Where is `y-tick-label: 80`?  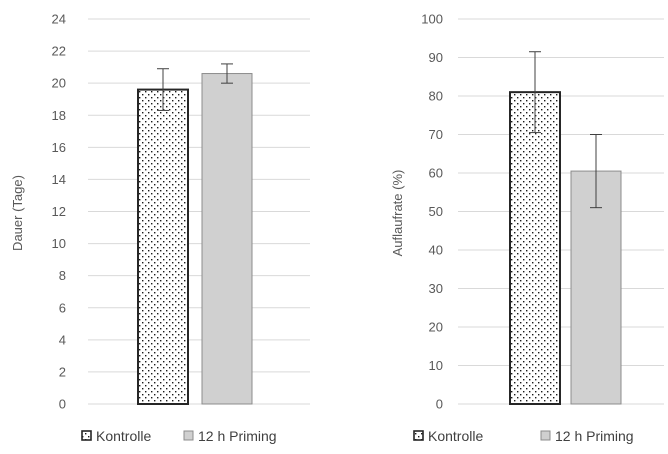 y-tick-label: 80 is located at coordinates (436, 96).